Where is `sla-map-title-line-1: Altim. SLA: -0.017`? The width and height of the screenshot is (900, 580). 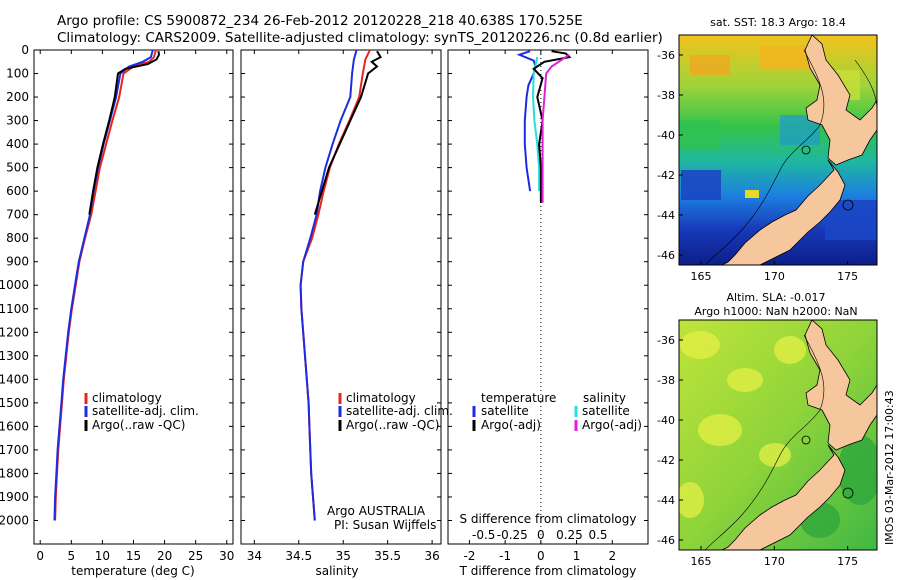
sla-map-title-line-1: Altim. SLA: -0.017 is located at coordinates (775, 297).